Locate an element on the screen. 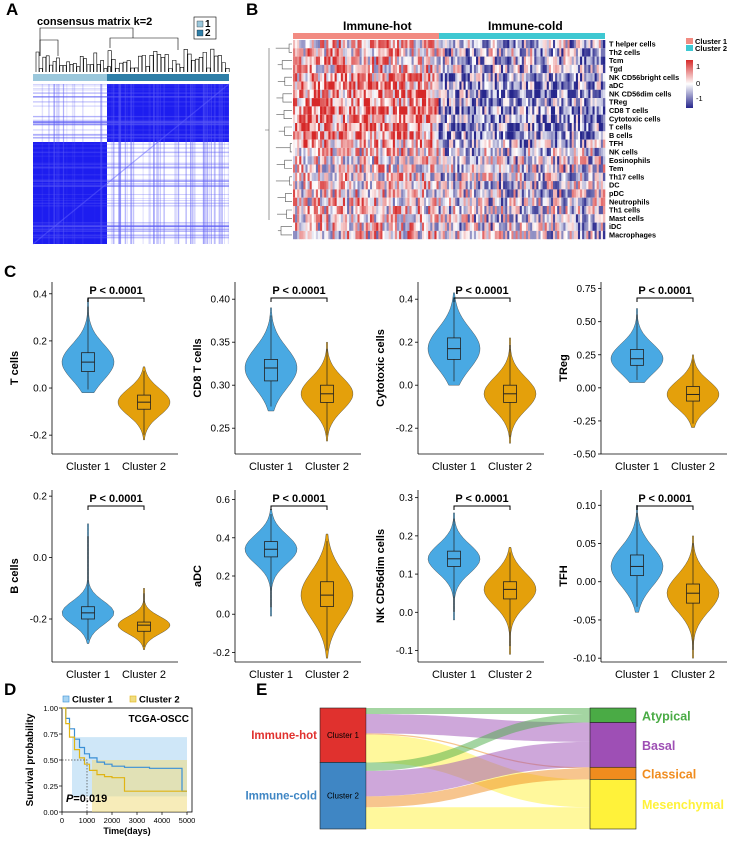 The height and width of the screenshot is (850, 733). x-tick-label: Cluster 2 is located at coordinates (510, 673).